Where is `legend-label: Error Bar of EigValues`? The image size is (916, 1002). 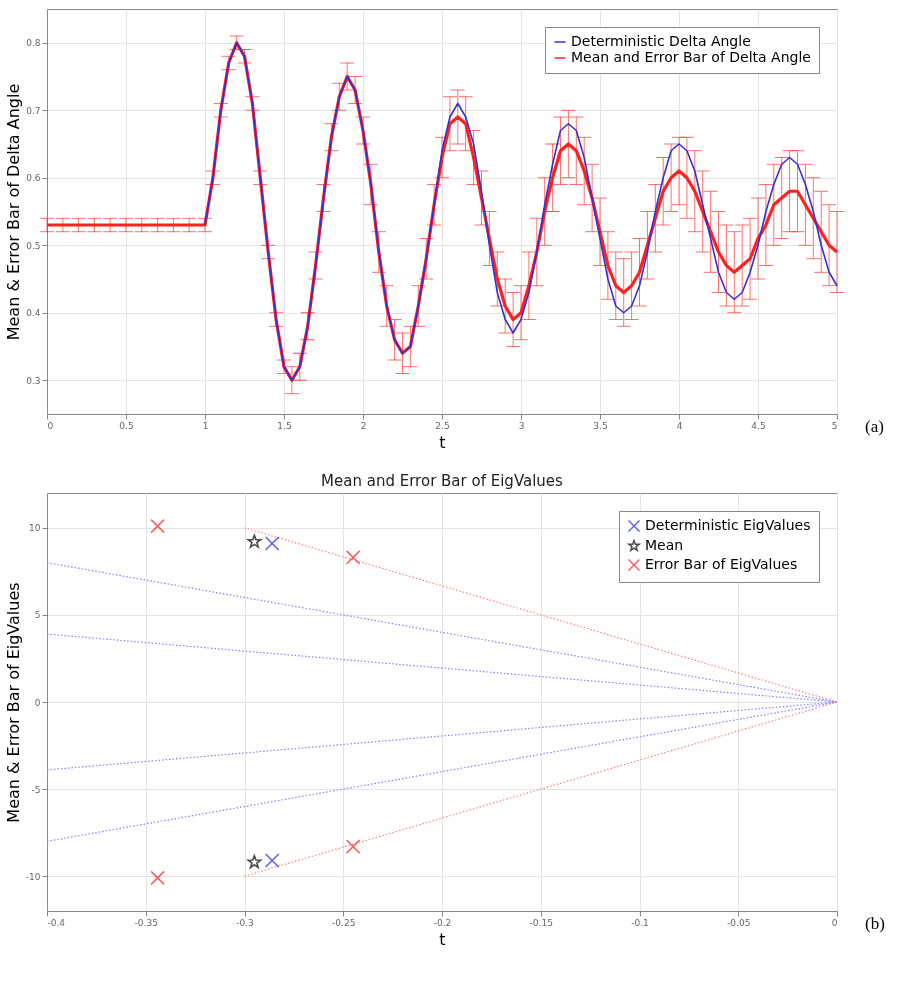 legend-label: Error Bar of EigValues is located at coordinates (721, 564).